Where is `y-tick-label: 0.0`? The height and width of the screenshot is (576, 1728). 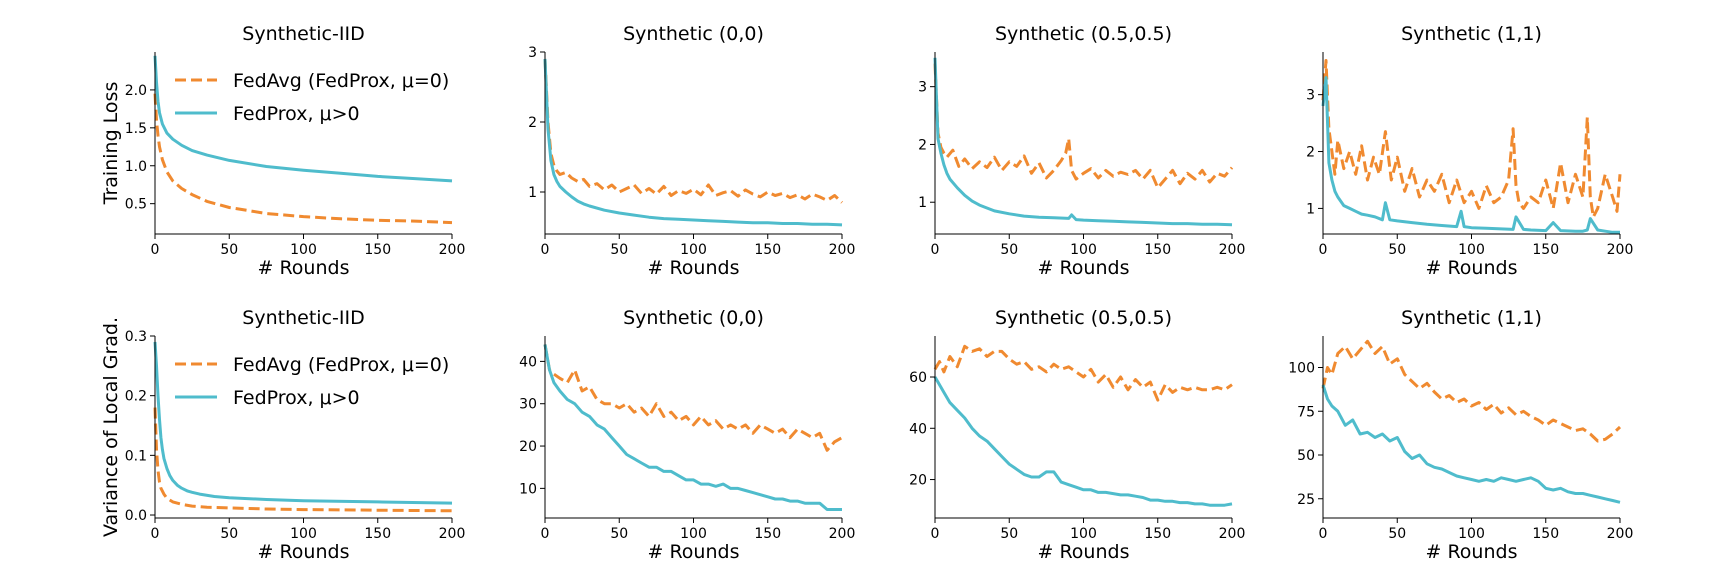 y-tick-label: 0.0 is located at coordinates (136, 516).